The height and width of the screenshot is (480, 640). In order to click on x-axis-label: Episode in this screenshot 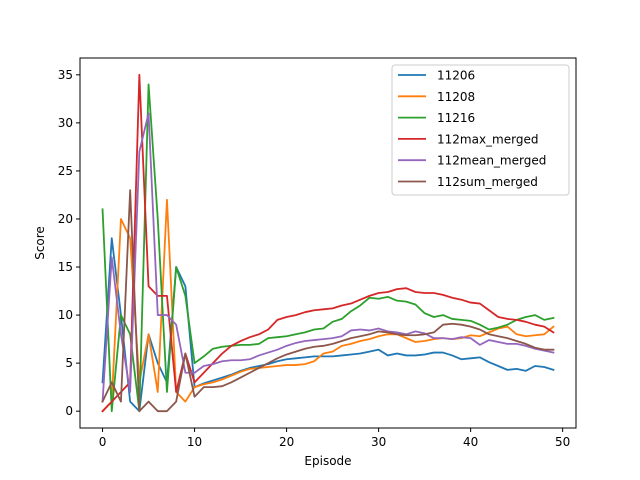, I will do `click(327, 461)`.